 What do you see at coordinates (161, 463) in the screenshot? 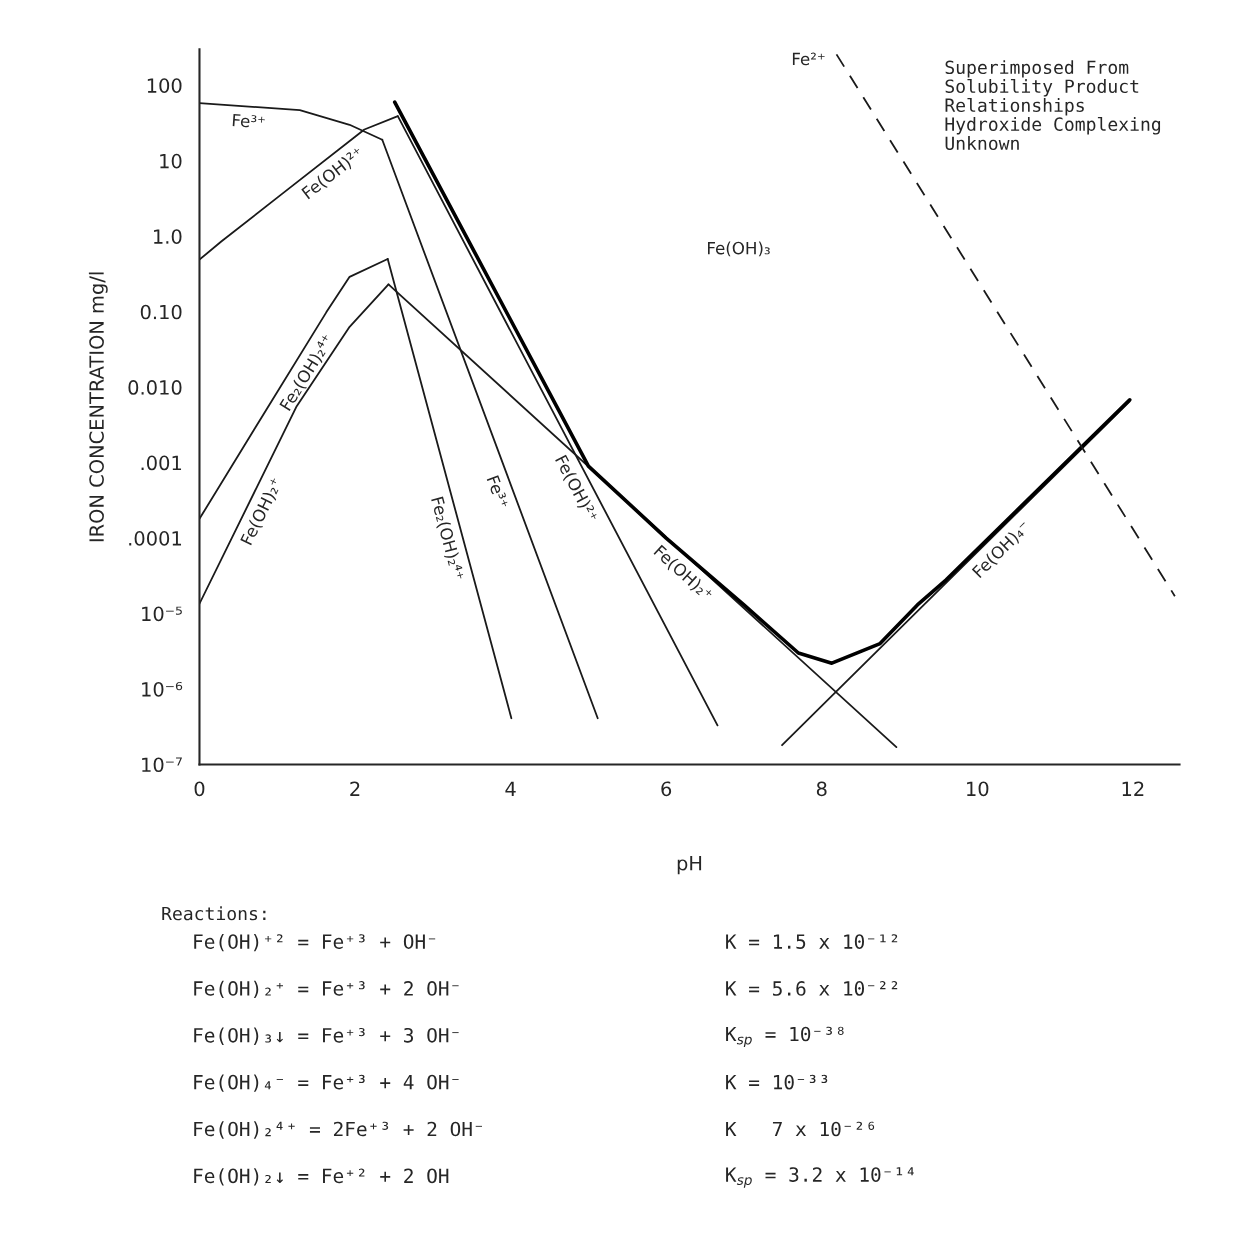
I see `y-tick-label: .001` at bounding box center [161, 463].